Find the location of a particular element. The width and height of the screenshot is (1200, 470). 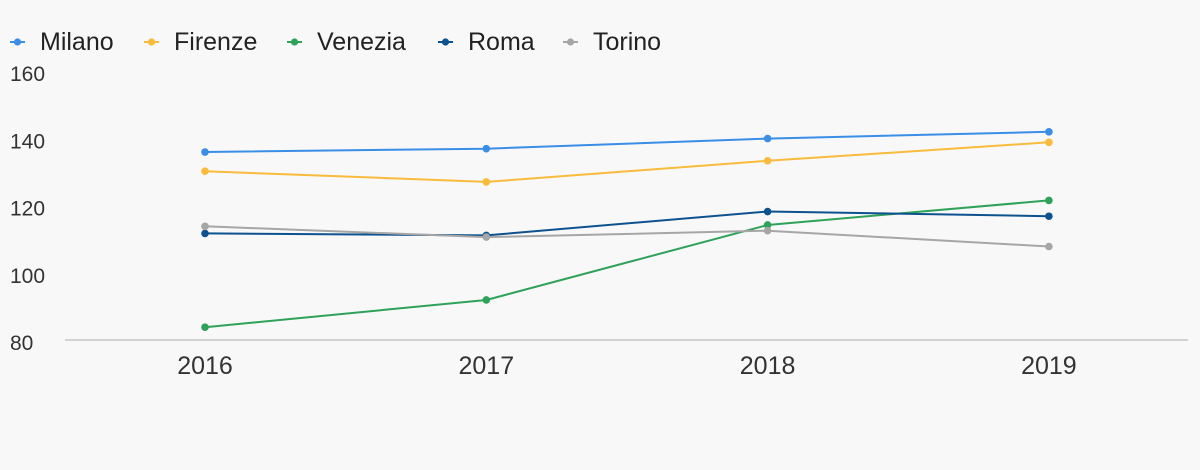

series-torino is located at coordinates (627, 236).